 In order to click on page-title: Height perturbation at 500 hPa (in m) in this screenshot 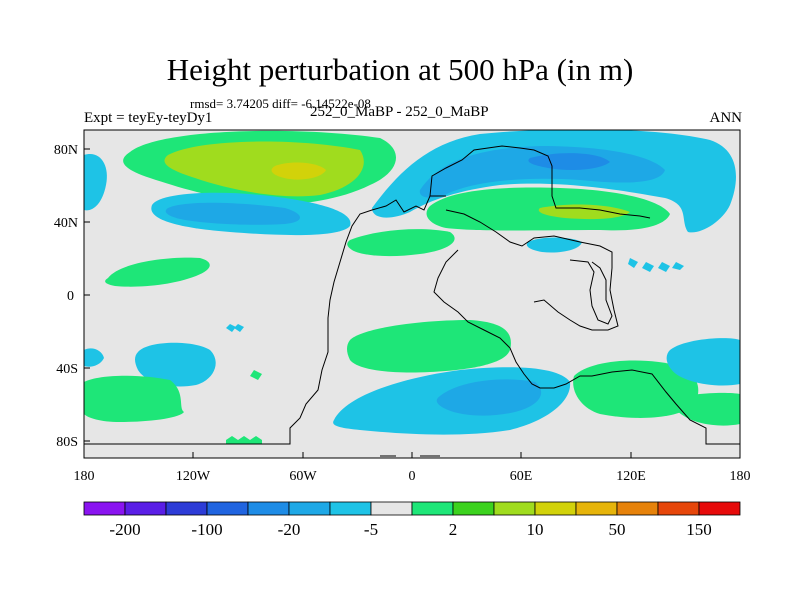, I will do `click(400, 69)`.